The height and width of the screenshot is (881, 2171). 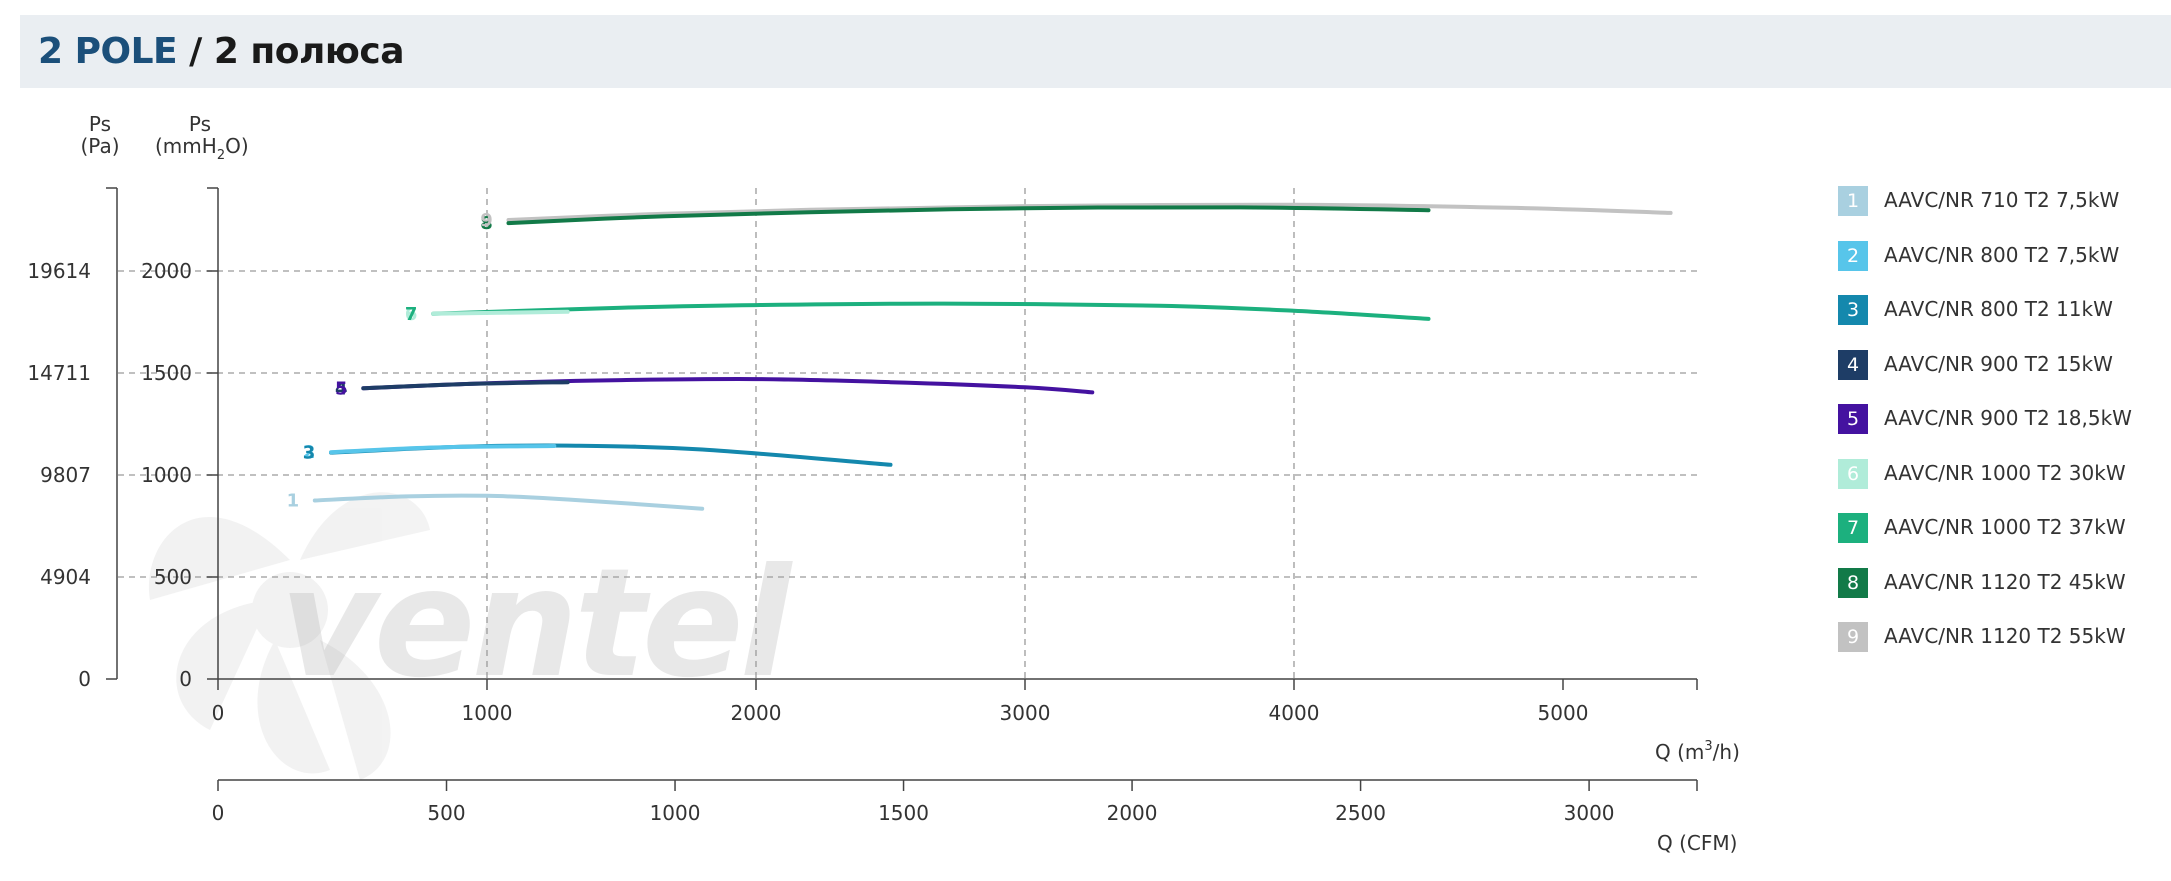 I want to click on y-axis-mm-title-line2: (mmH2O), so click(x=202, y=148).